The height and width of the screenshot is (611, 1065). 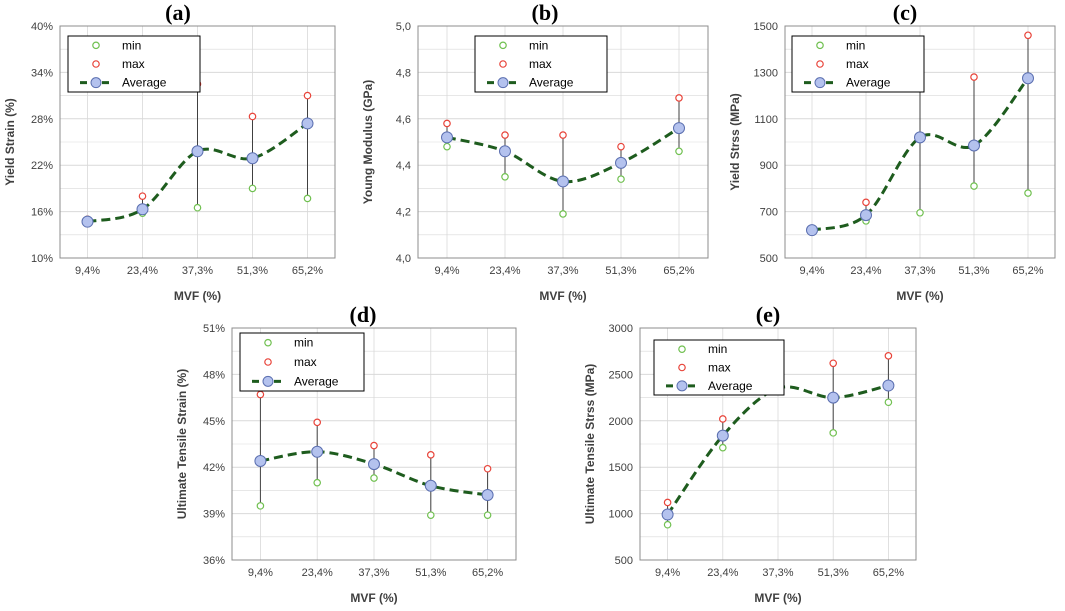 What do you see at coordinates (214, 561) in the screenshot?
I see `y-tick-label: 36%` at bounding box center [214, 561].